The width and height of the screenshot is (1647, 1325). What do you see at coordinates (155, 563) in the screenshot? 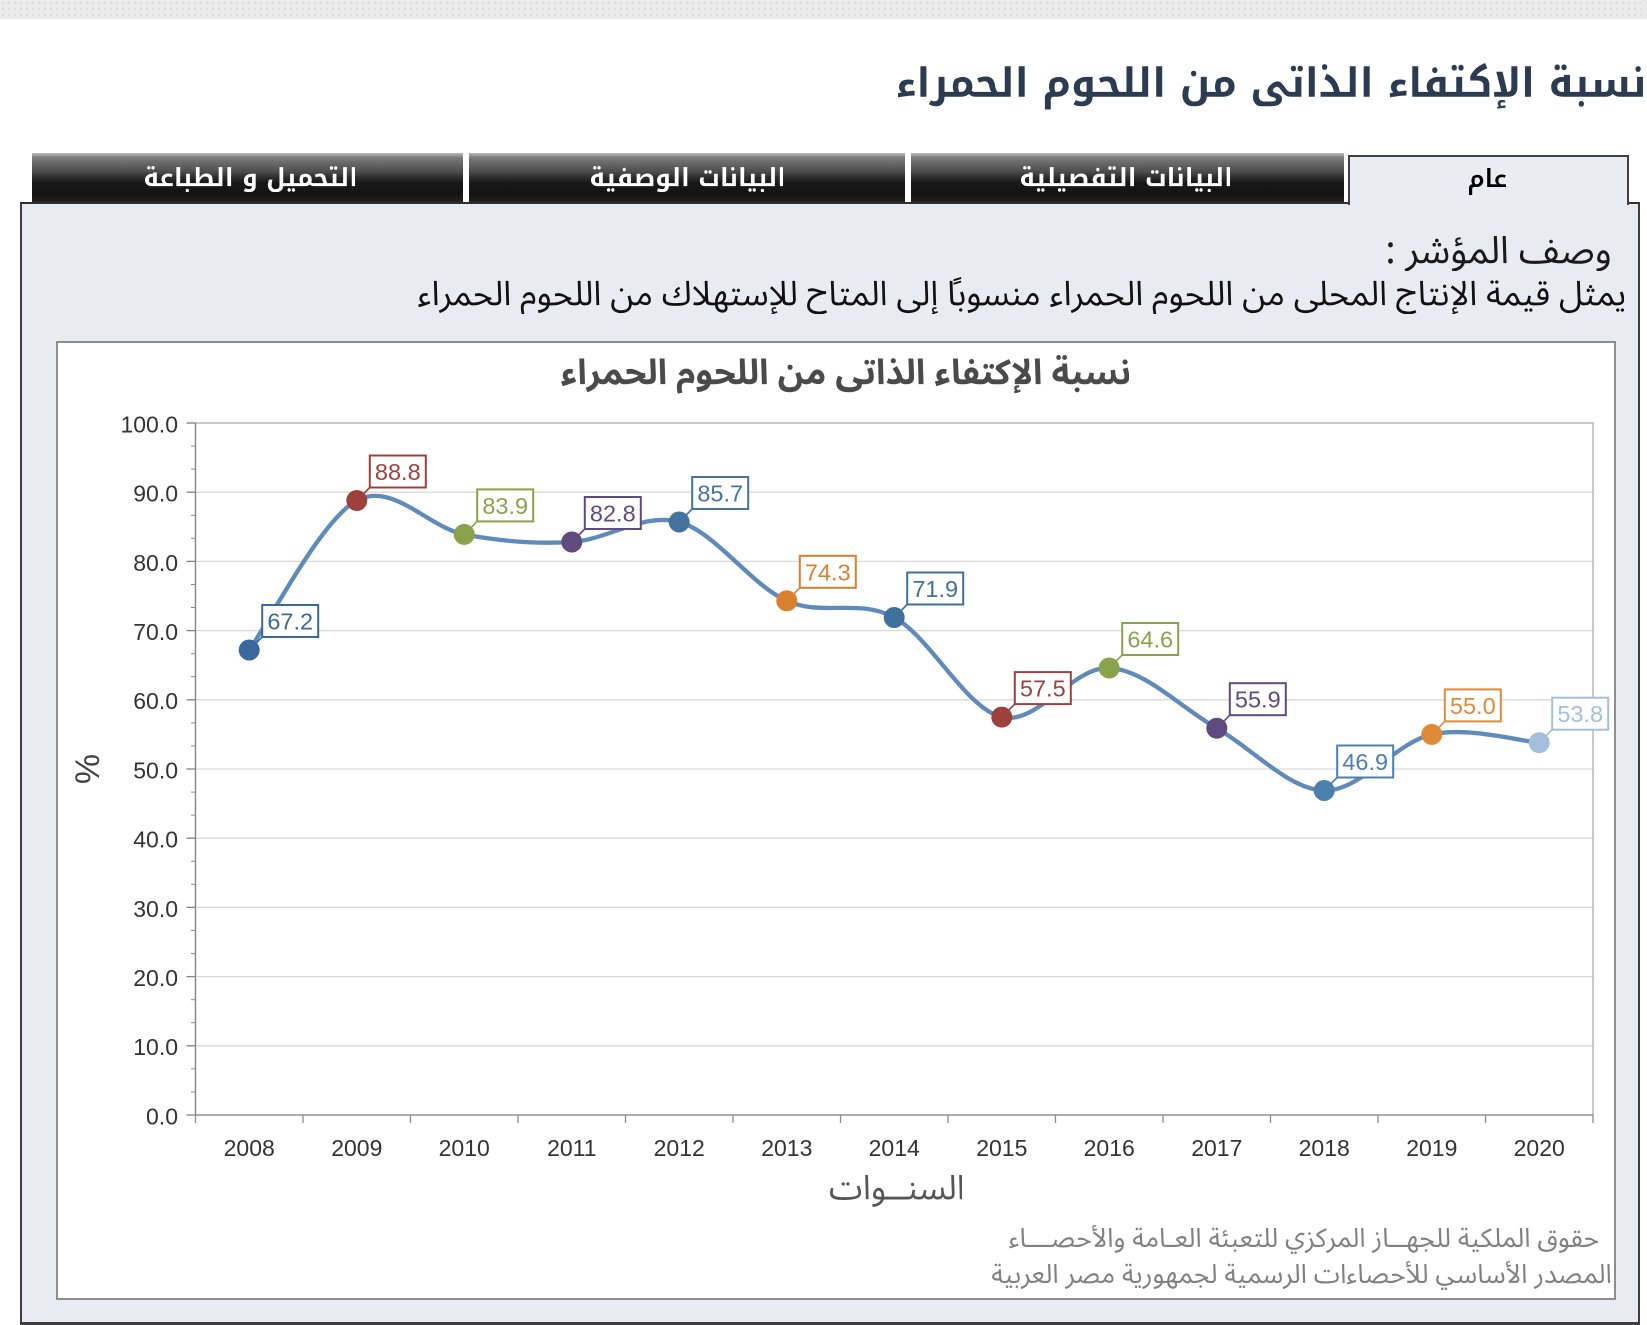
I see `svg-text: 80.0` at bounding box center [155, 563].